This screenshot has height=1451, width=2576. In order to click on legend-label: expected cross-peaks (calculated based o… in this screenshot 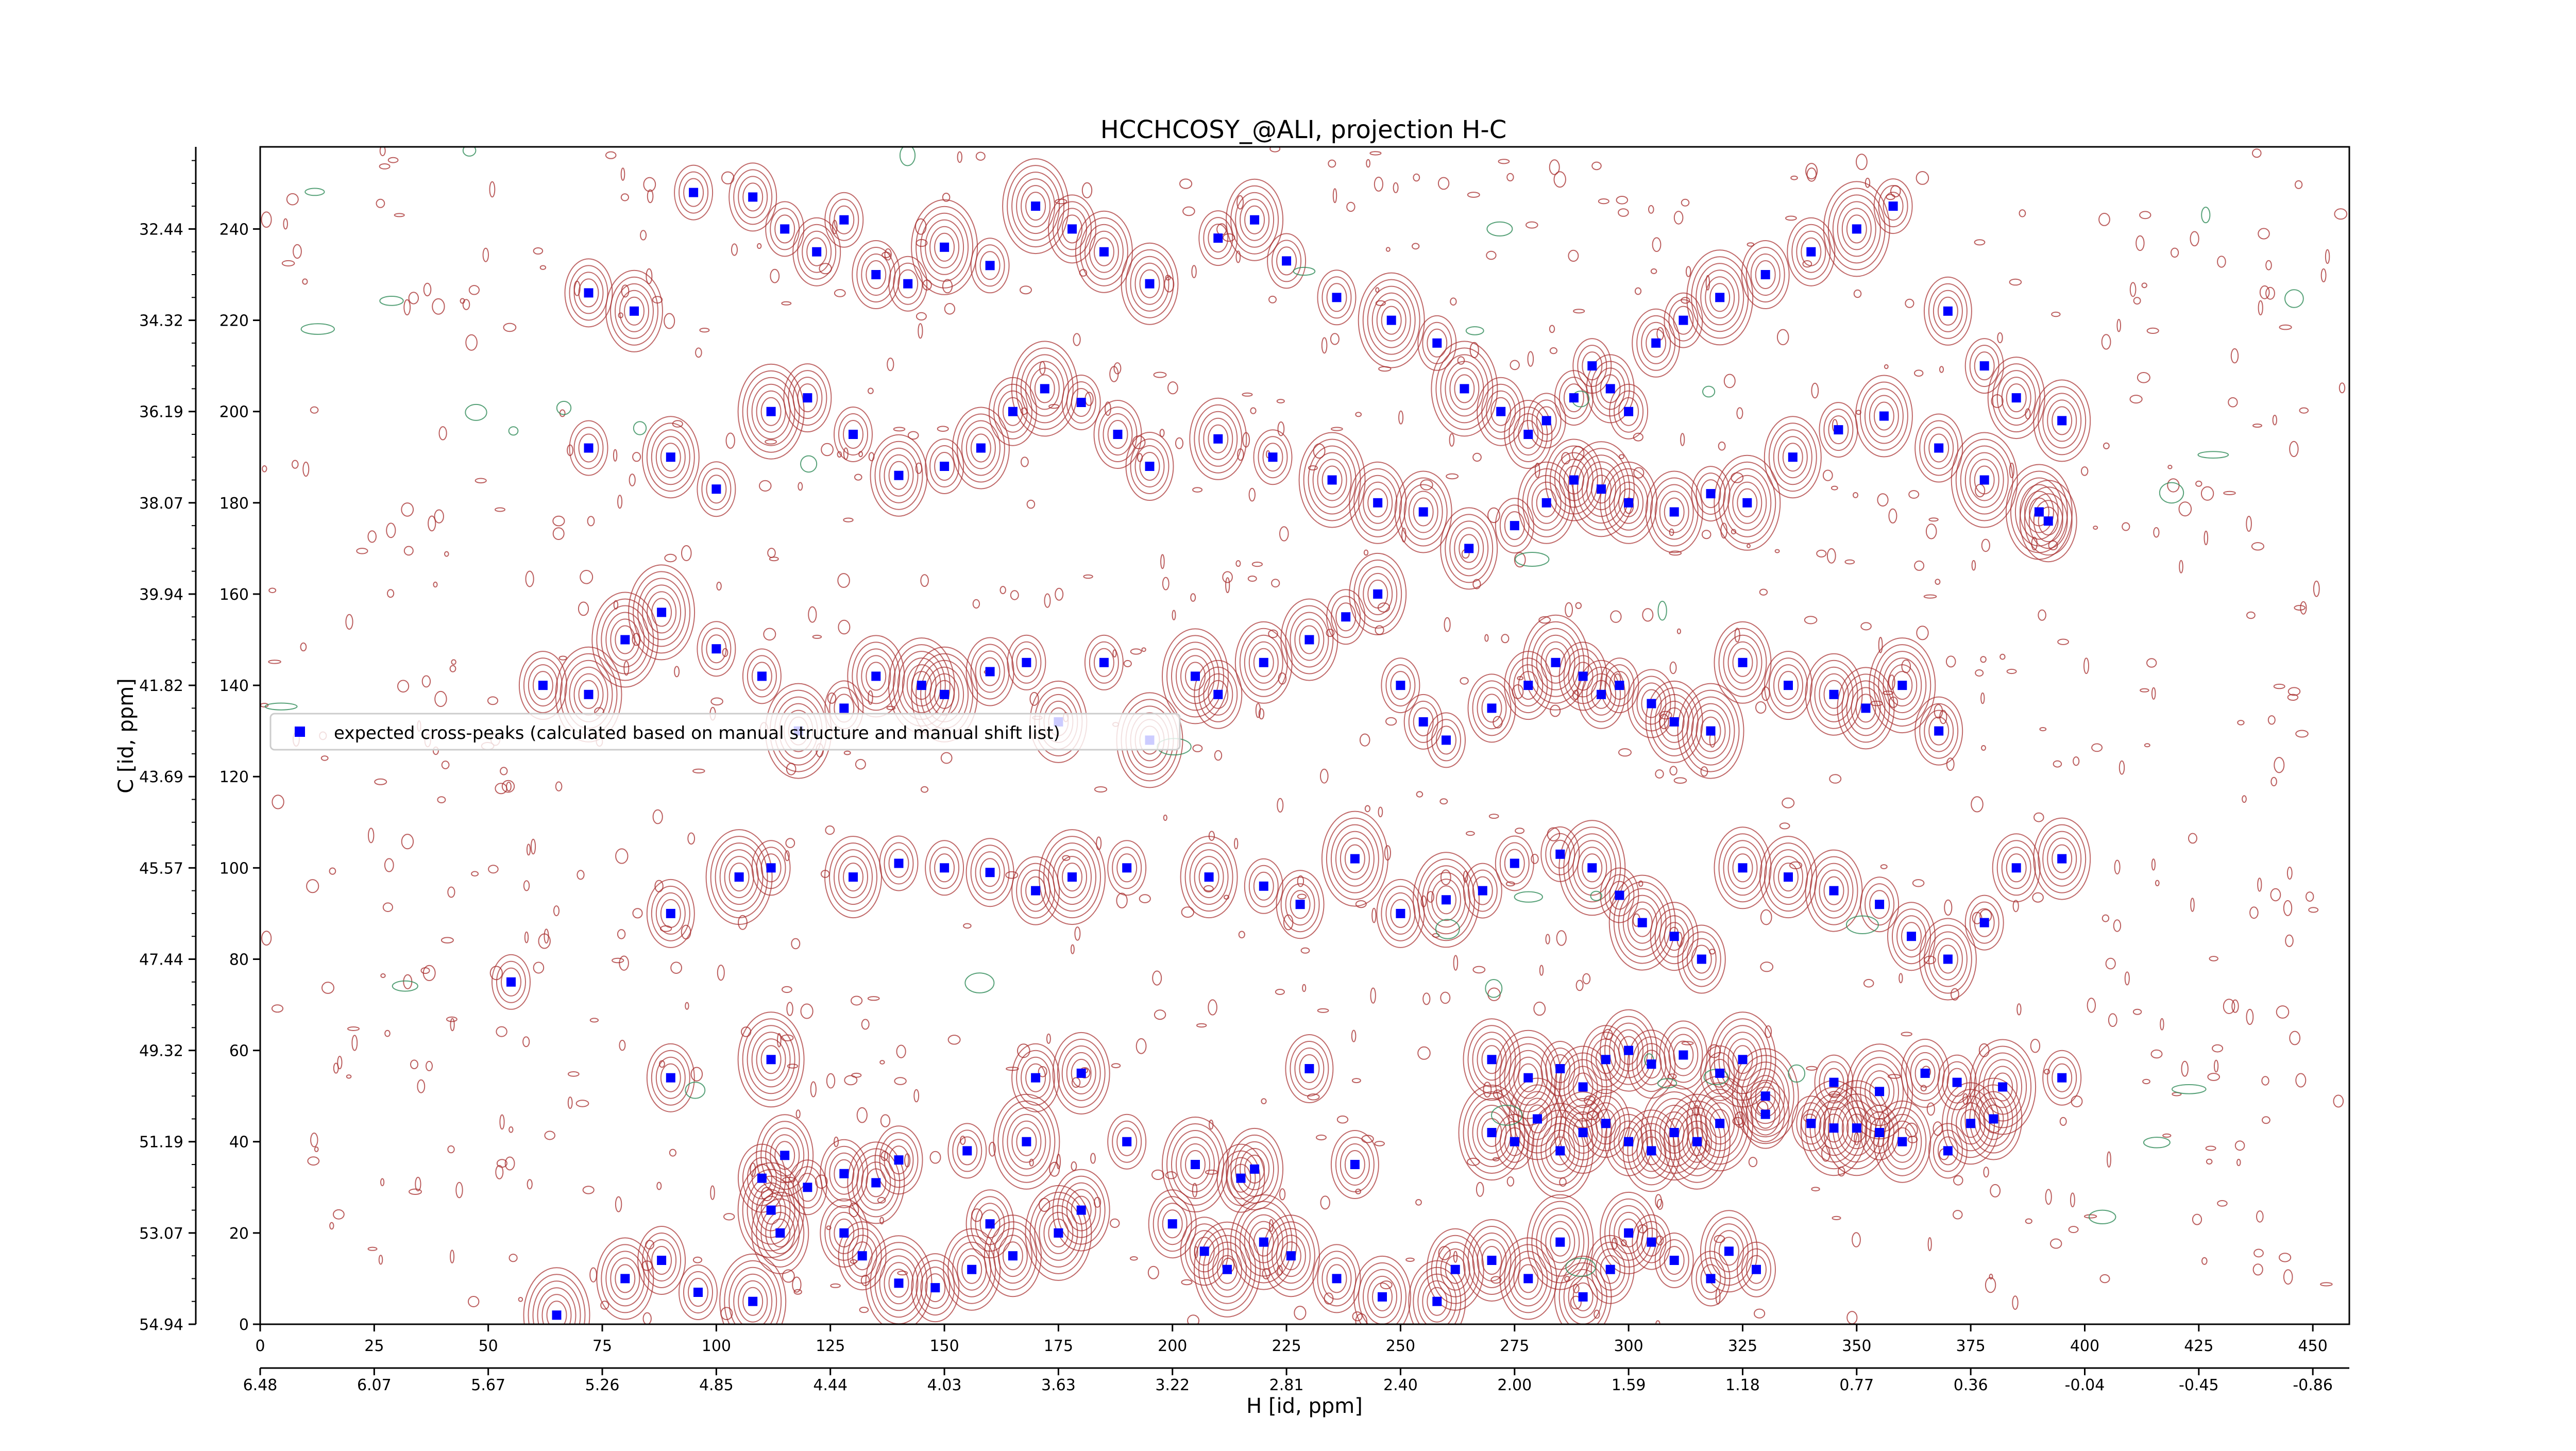, I will do `click(697, 733)`.